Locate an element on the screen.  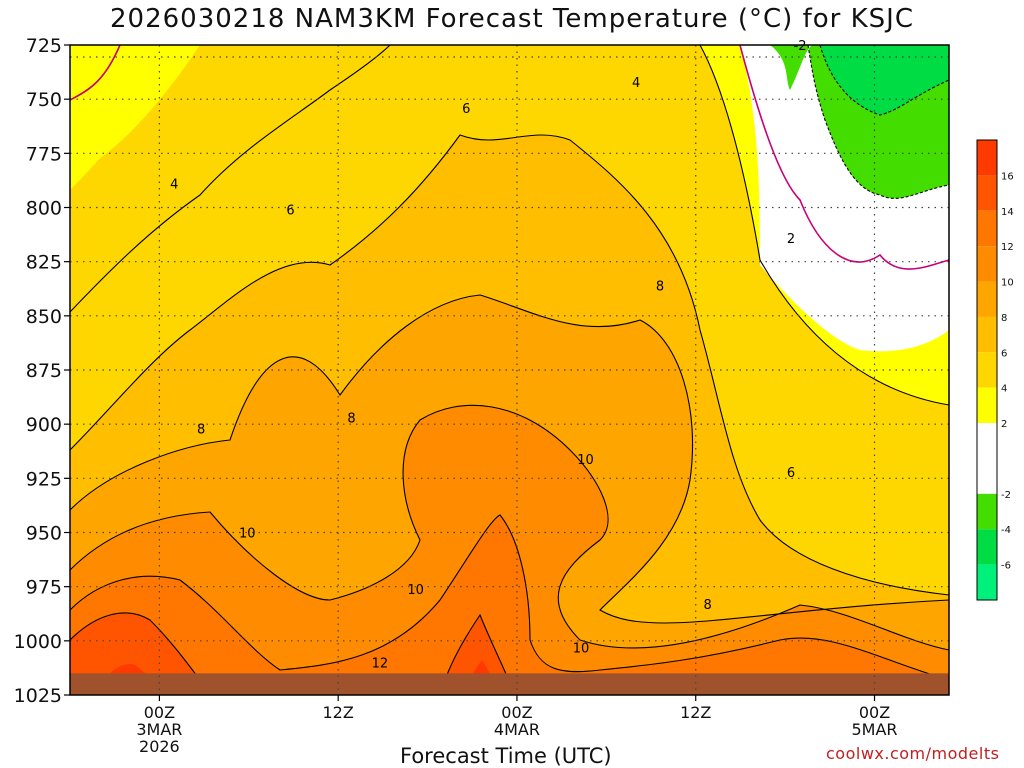
contour-label: 2 is located at coordinates (791, 239).